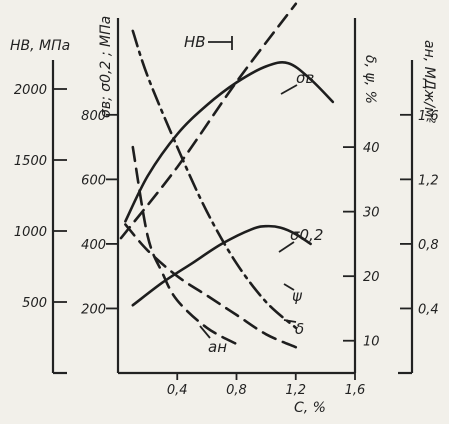  I want to click on sigma-tick-label-1: 400, so click(93, 245).